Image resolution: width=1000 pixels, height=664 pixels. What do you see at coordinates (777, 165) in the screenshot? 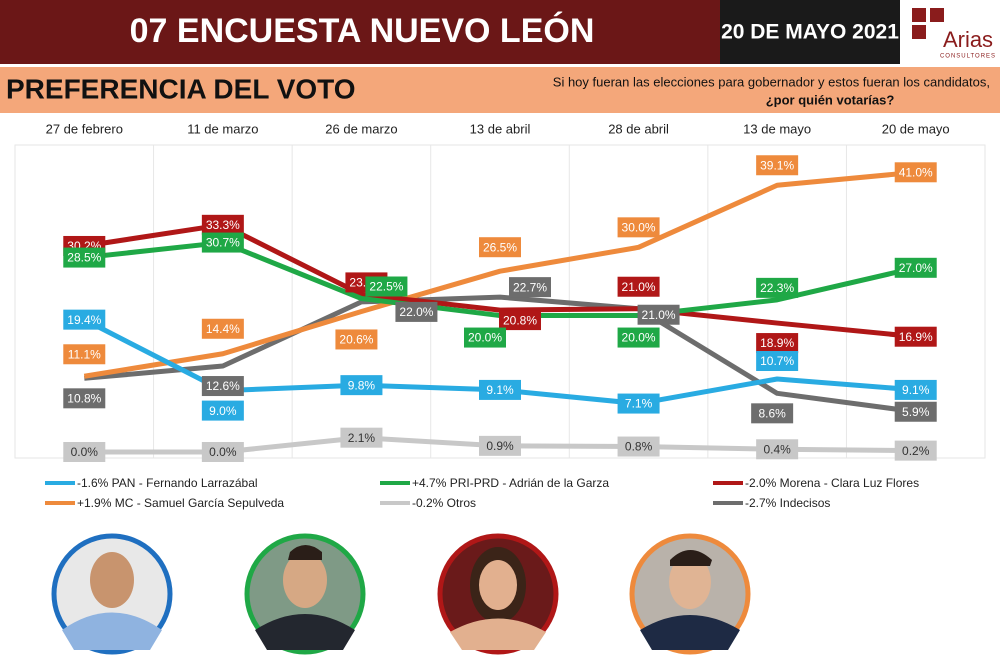
I see `value-label: 39.1%` at bounding box center [777, 165].